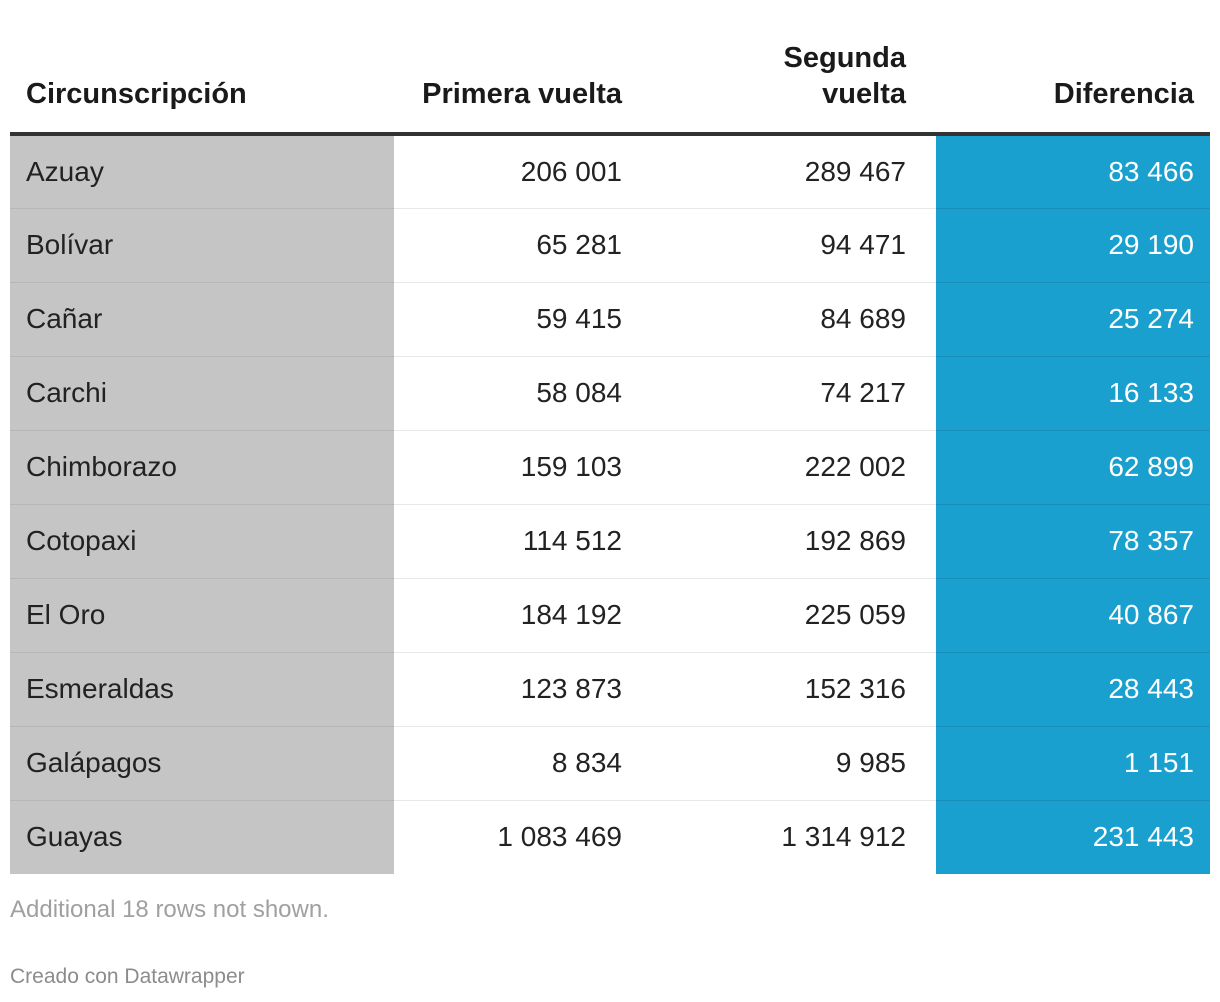  I want to click on rows-not-shown-note: Additional 18 rows not shown., so click(169, 909).